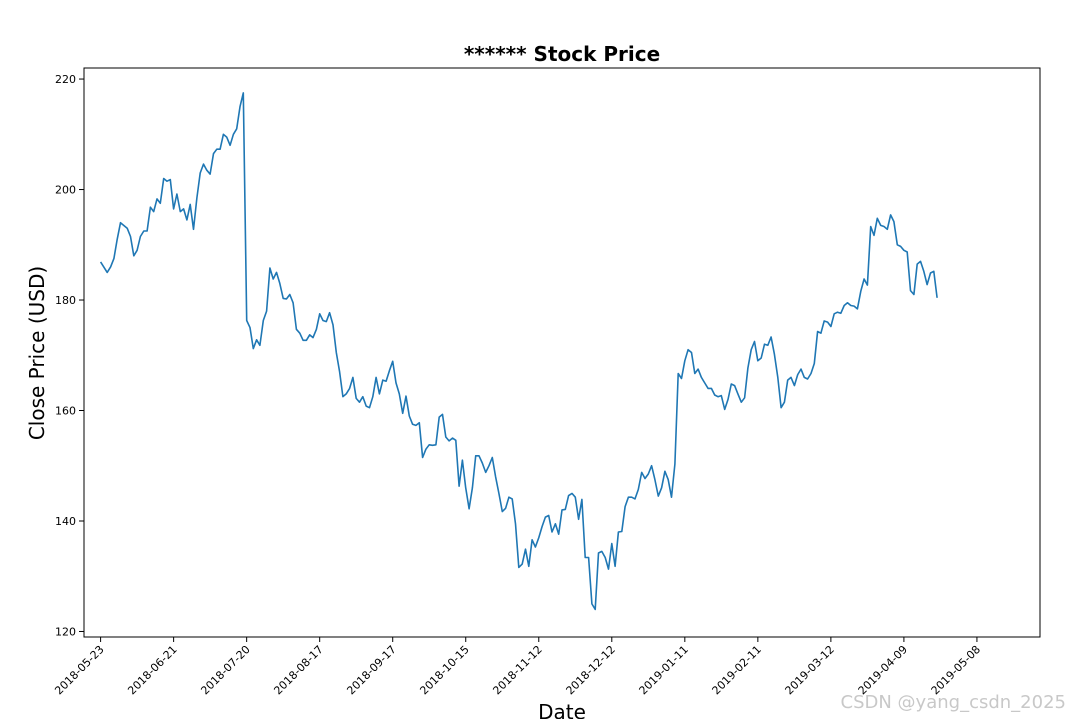 This screenshot has height=719, width=1070. I want to click on y-axis-ticks: 120 140 160 180 200 220, so click(69, 355).